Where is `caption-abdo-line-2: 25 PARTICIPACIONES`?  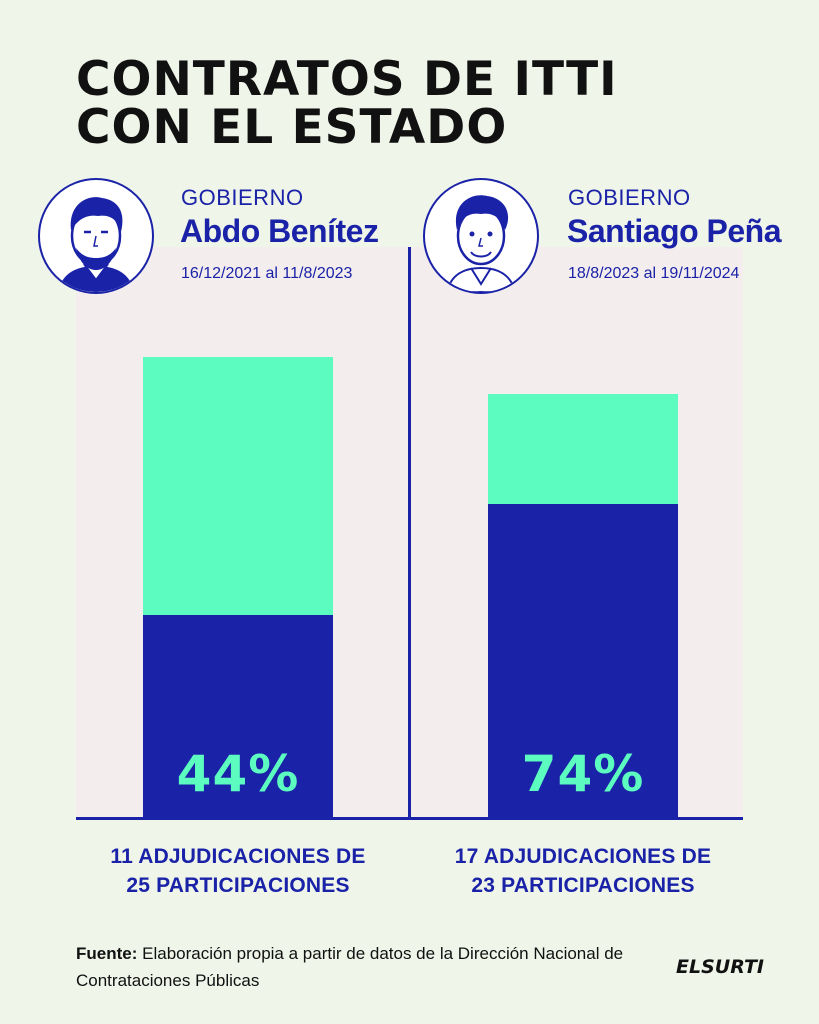 caption-abdo-line-2: 25 PARTICIPACIONES is located at coordinates (238, 885).